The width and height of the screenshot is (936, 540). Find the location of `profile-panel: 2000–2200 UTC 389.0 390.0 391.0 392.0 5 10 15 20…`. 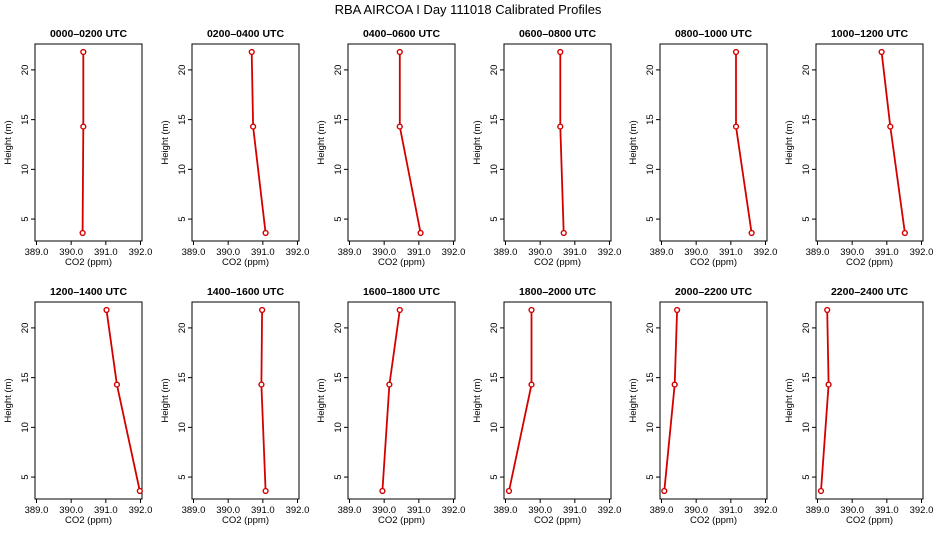

profile-panel: 2000–2200 UTC 389.0 390.0 391.0 392.0 5 10 15 20… is located at coordinates (702, 406).